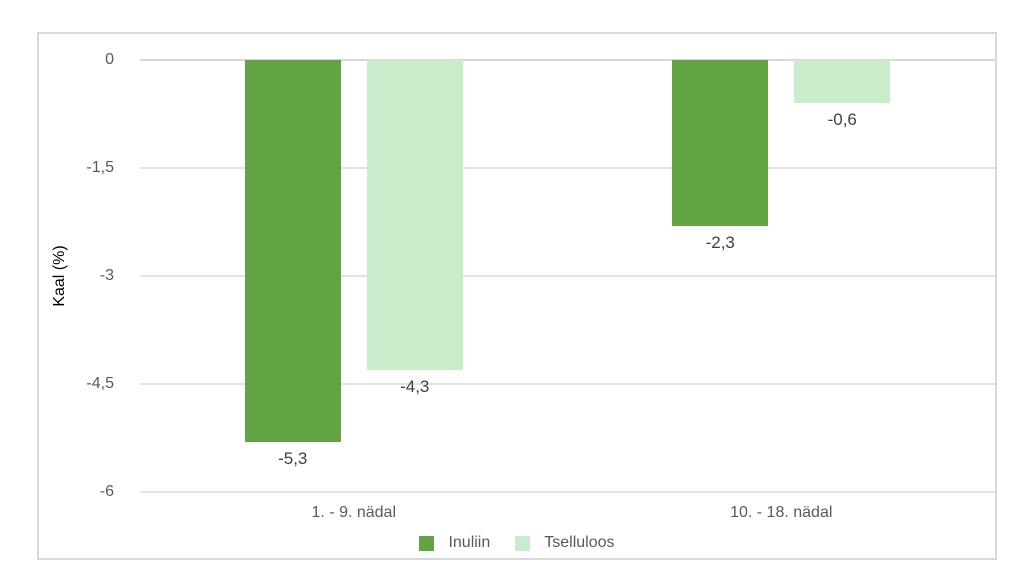  I want to click on bar-value-label: -0,6, so click(842, 120).